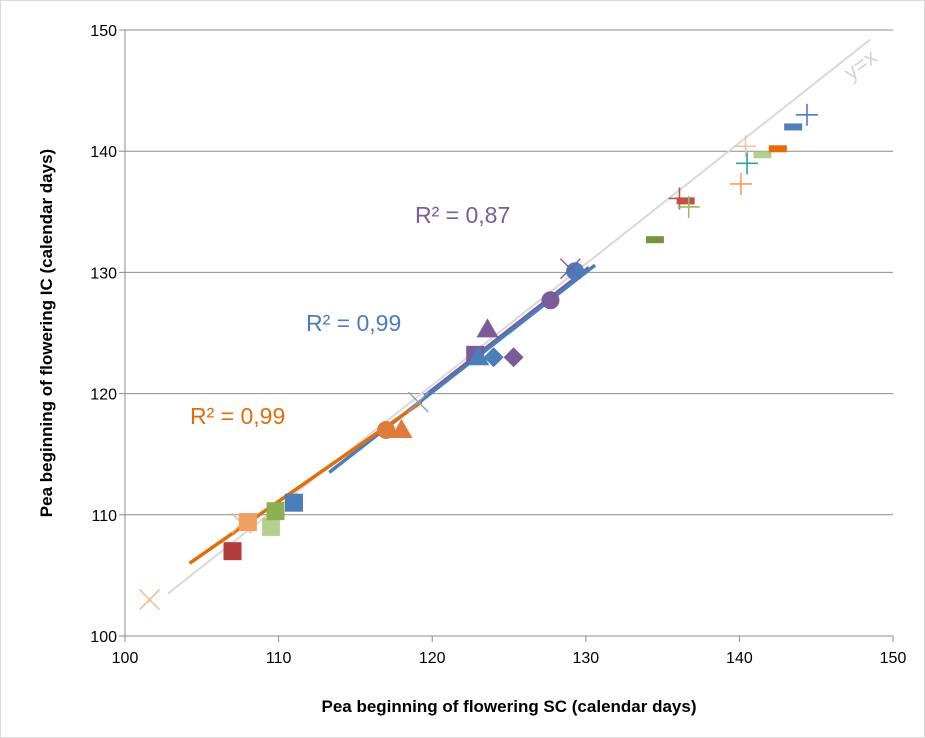  Describe the element at coordinates (585, 658) in the screenshot. I see `x-tick-label-130: 130` at that location.